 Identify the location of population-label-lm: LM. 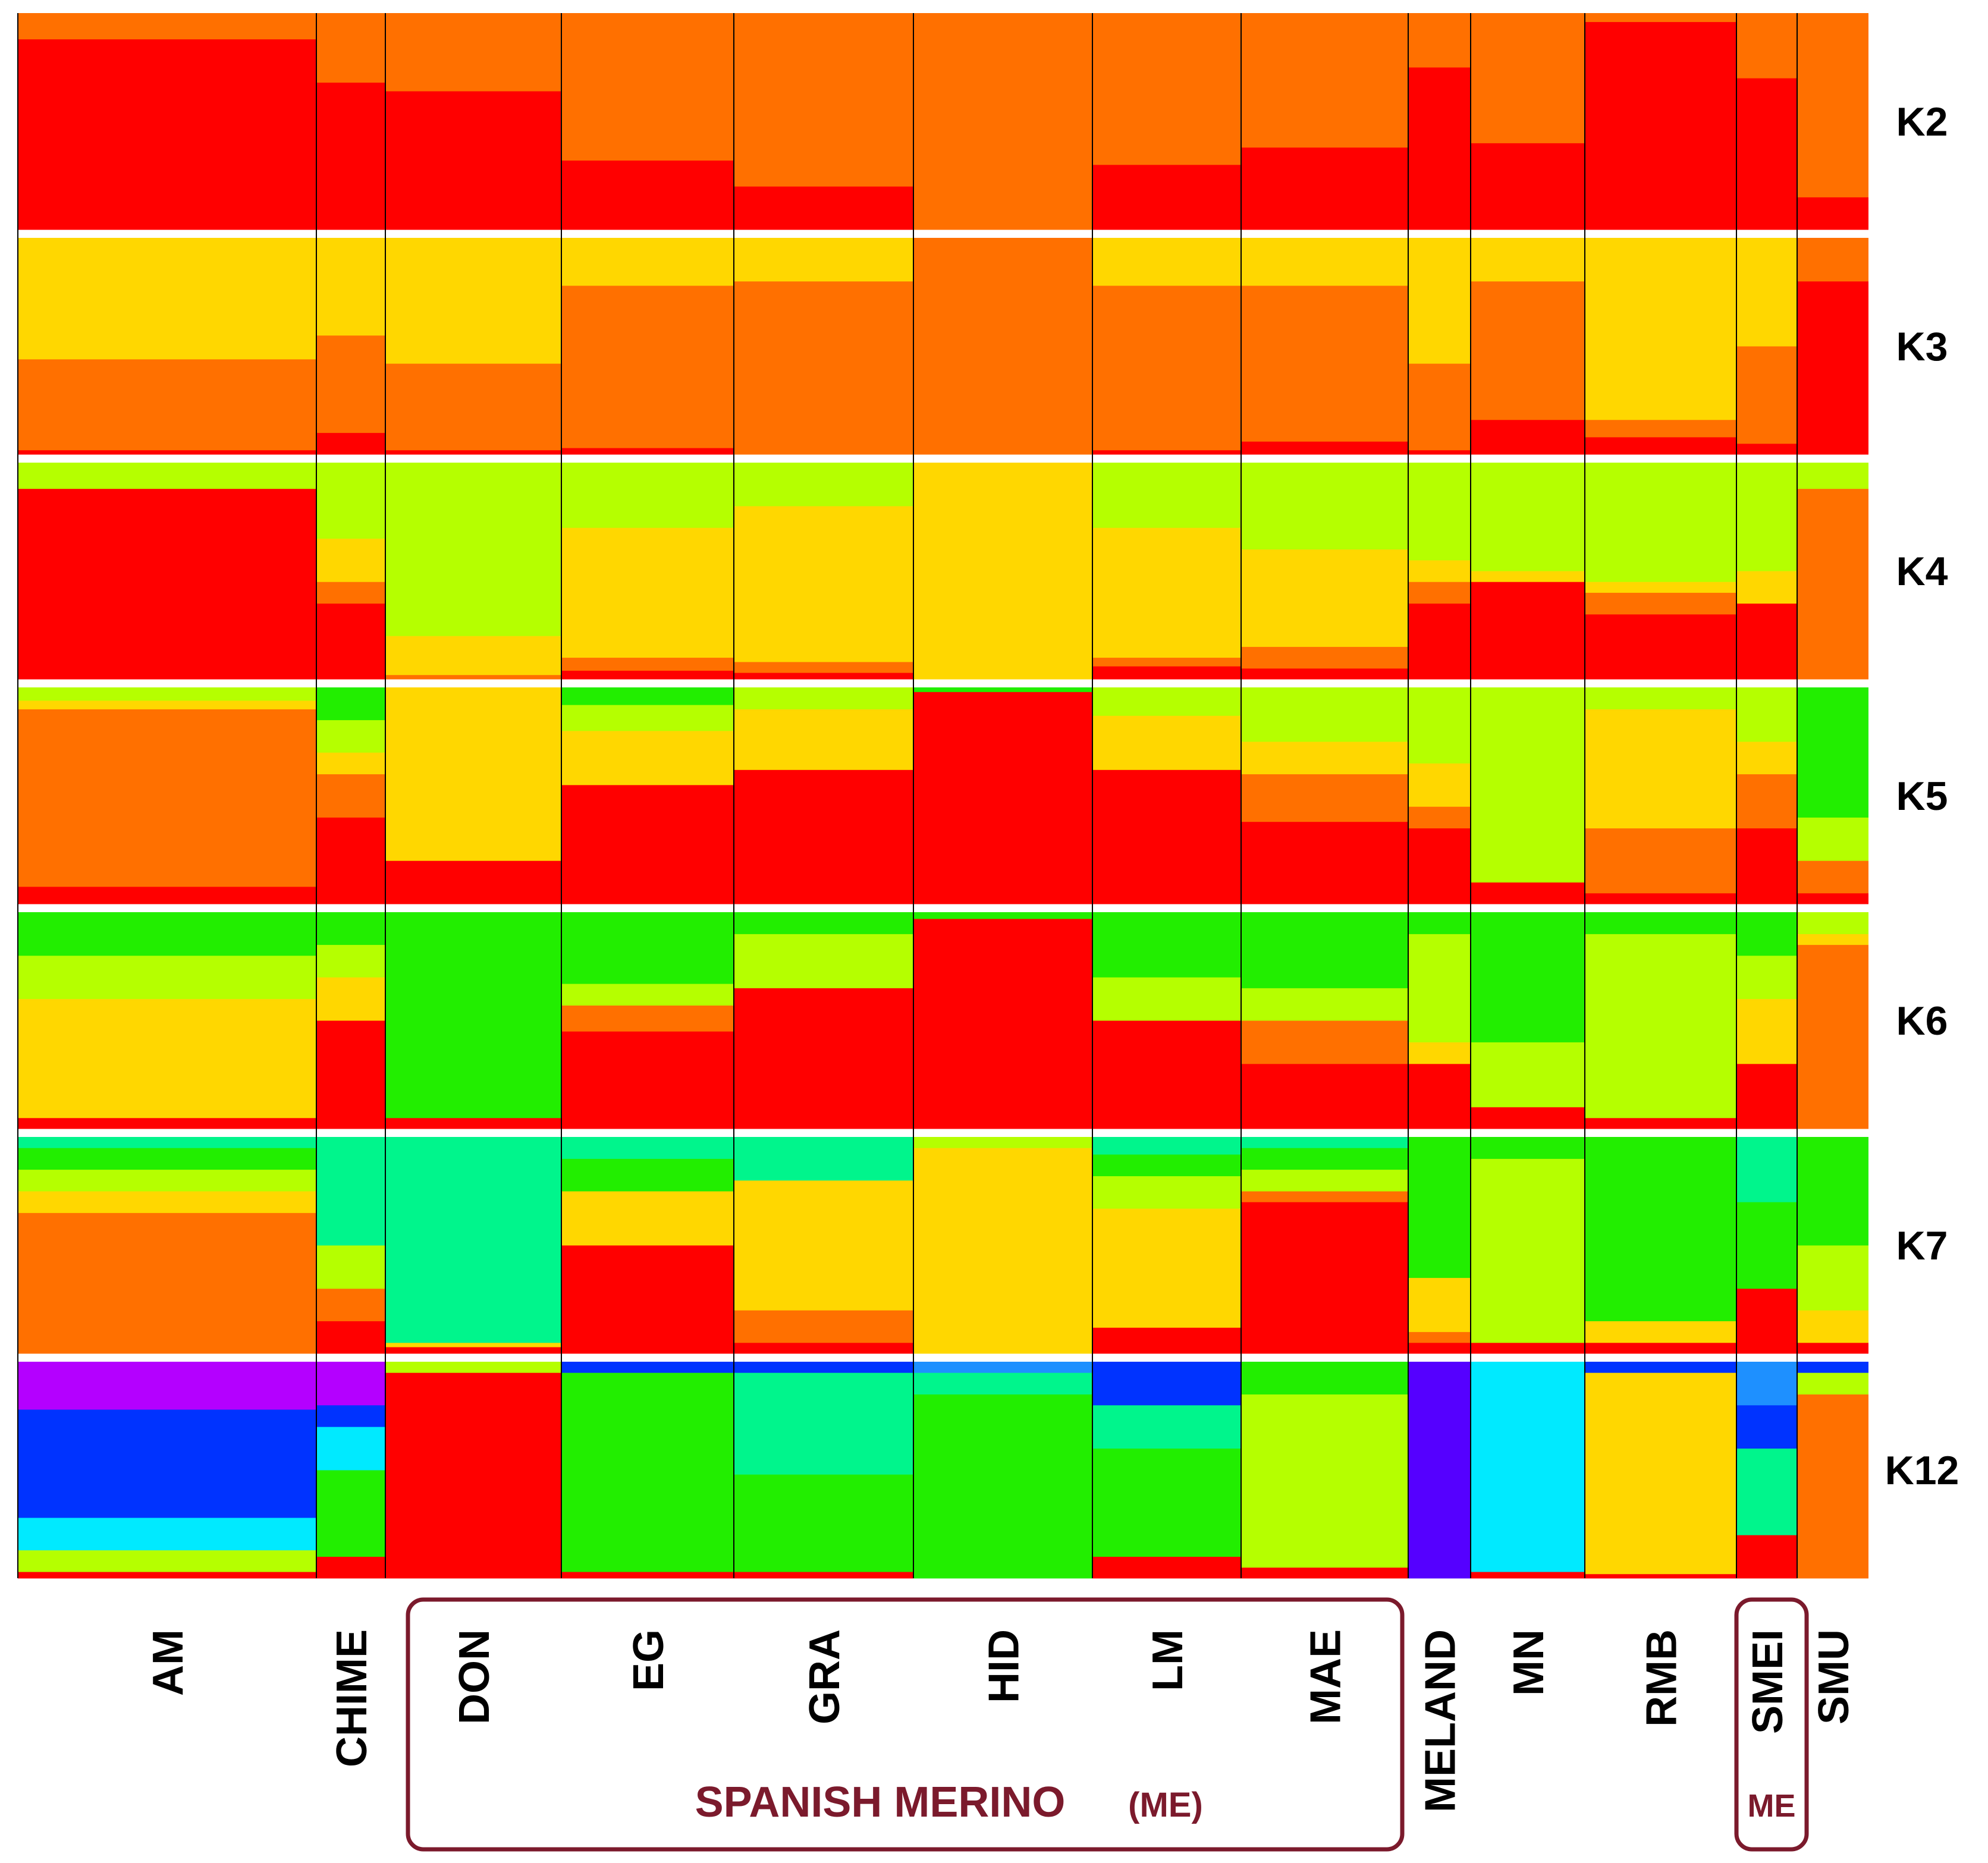
(1168, 1660).